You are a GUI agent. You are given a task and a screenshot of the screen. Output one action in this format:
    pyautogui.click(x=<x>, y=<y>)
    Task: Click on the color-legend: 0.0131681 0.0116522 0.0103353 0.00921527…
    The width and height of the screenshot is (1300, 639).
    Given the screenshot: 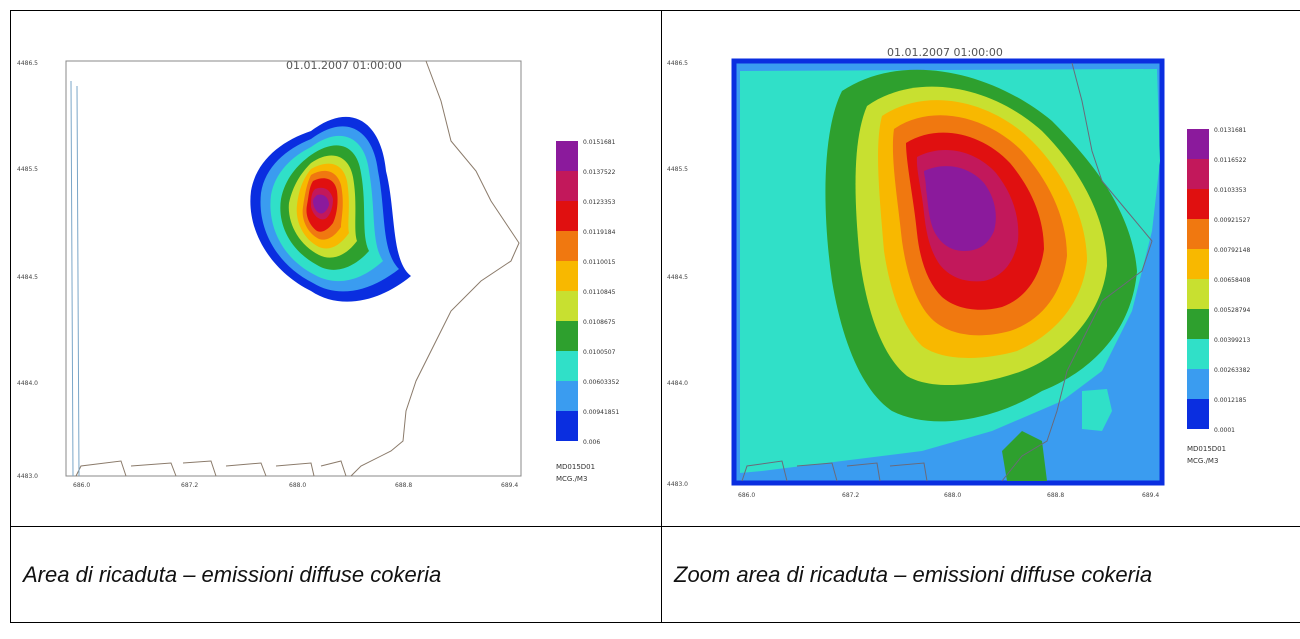 What is the action you would take?
    pyautogui.click(x=1218, y=296)
    